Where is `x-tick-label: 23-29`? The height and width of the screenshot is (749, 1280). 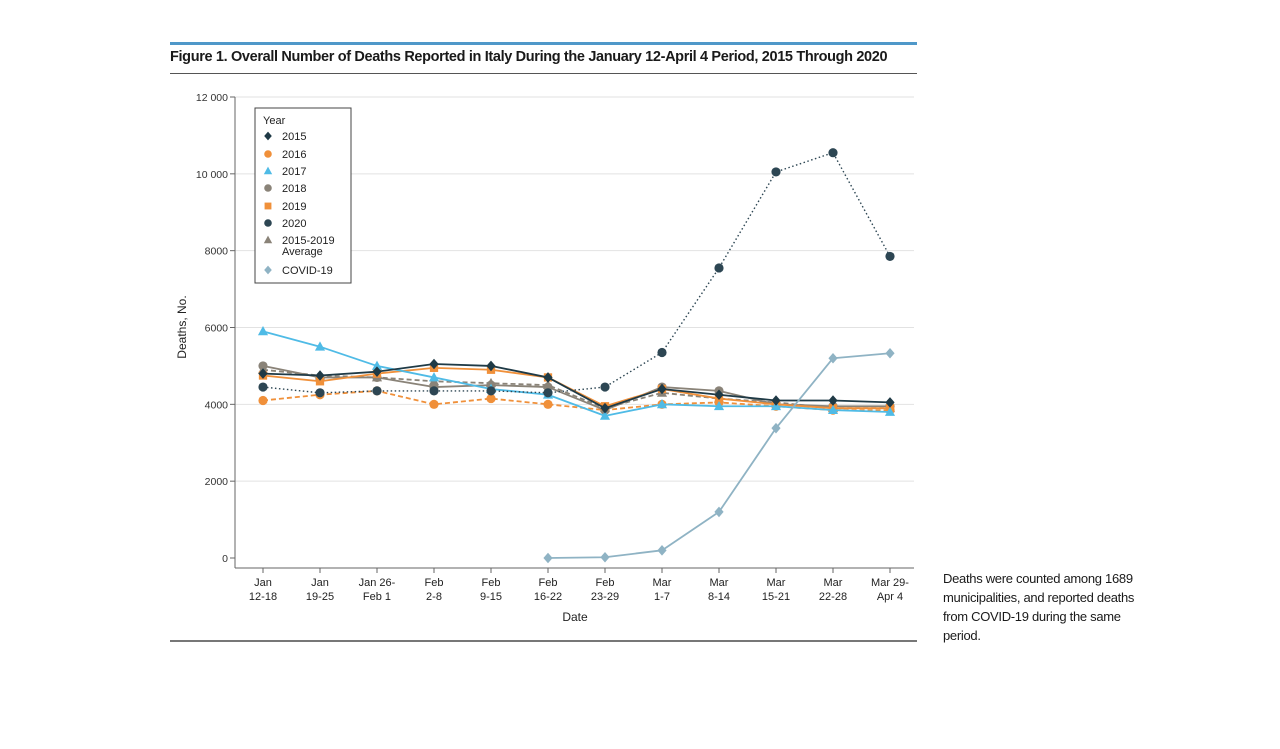 x-tick-label: 23-29 is located at coordinates (605, 597).